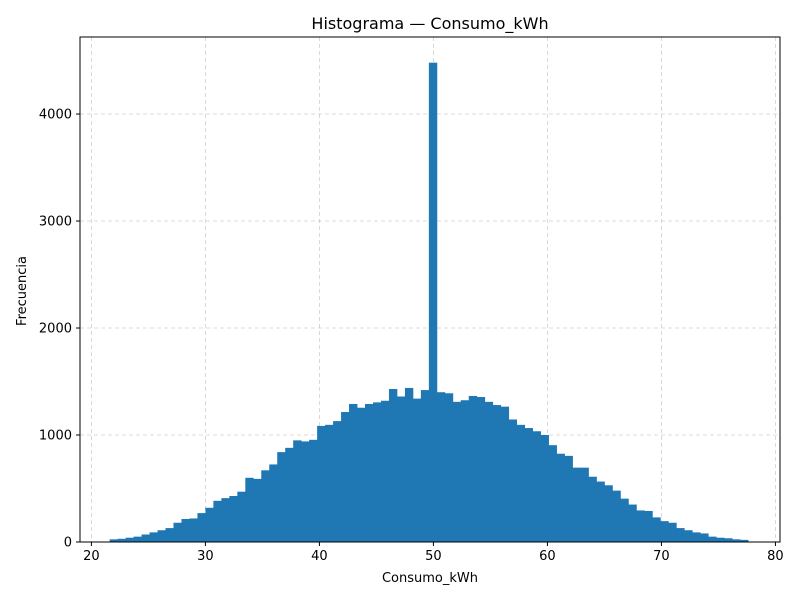 The image size is (800, 600). I want to click on y-tick-label: 3000, so click(55, 222).